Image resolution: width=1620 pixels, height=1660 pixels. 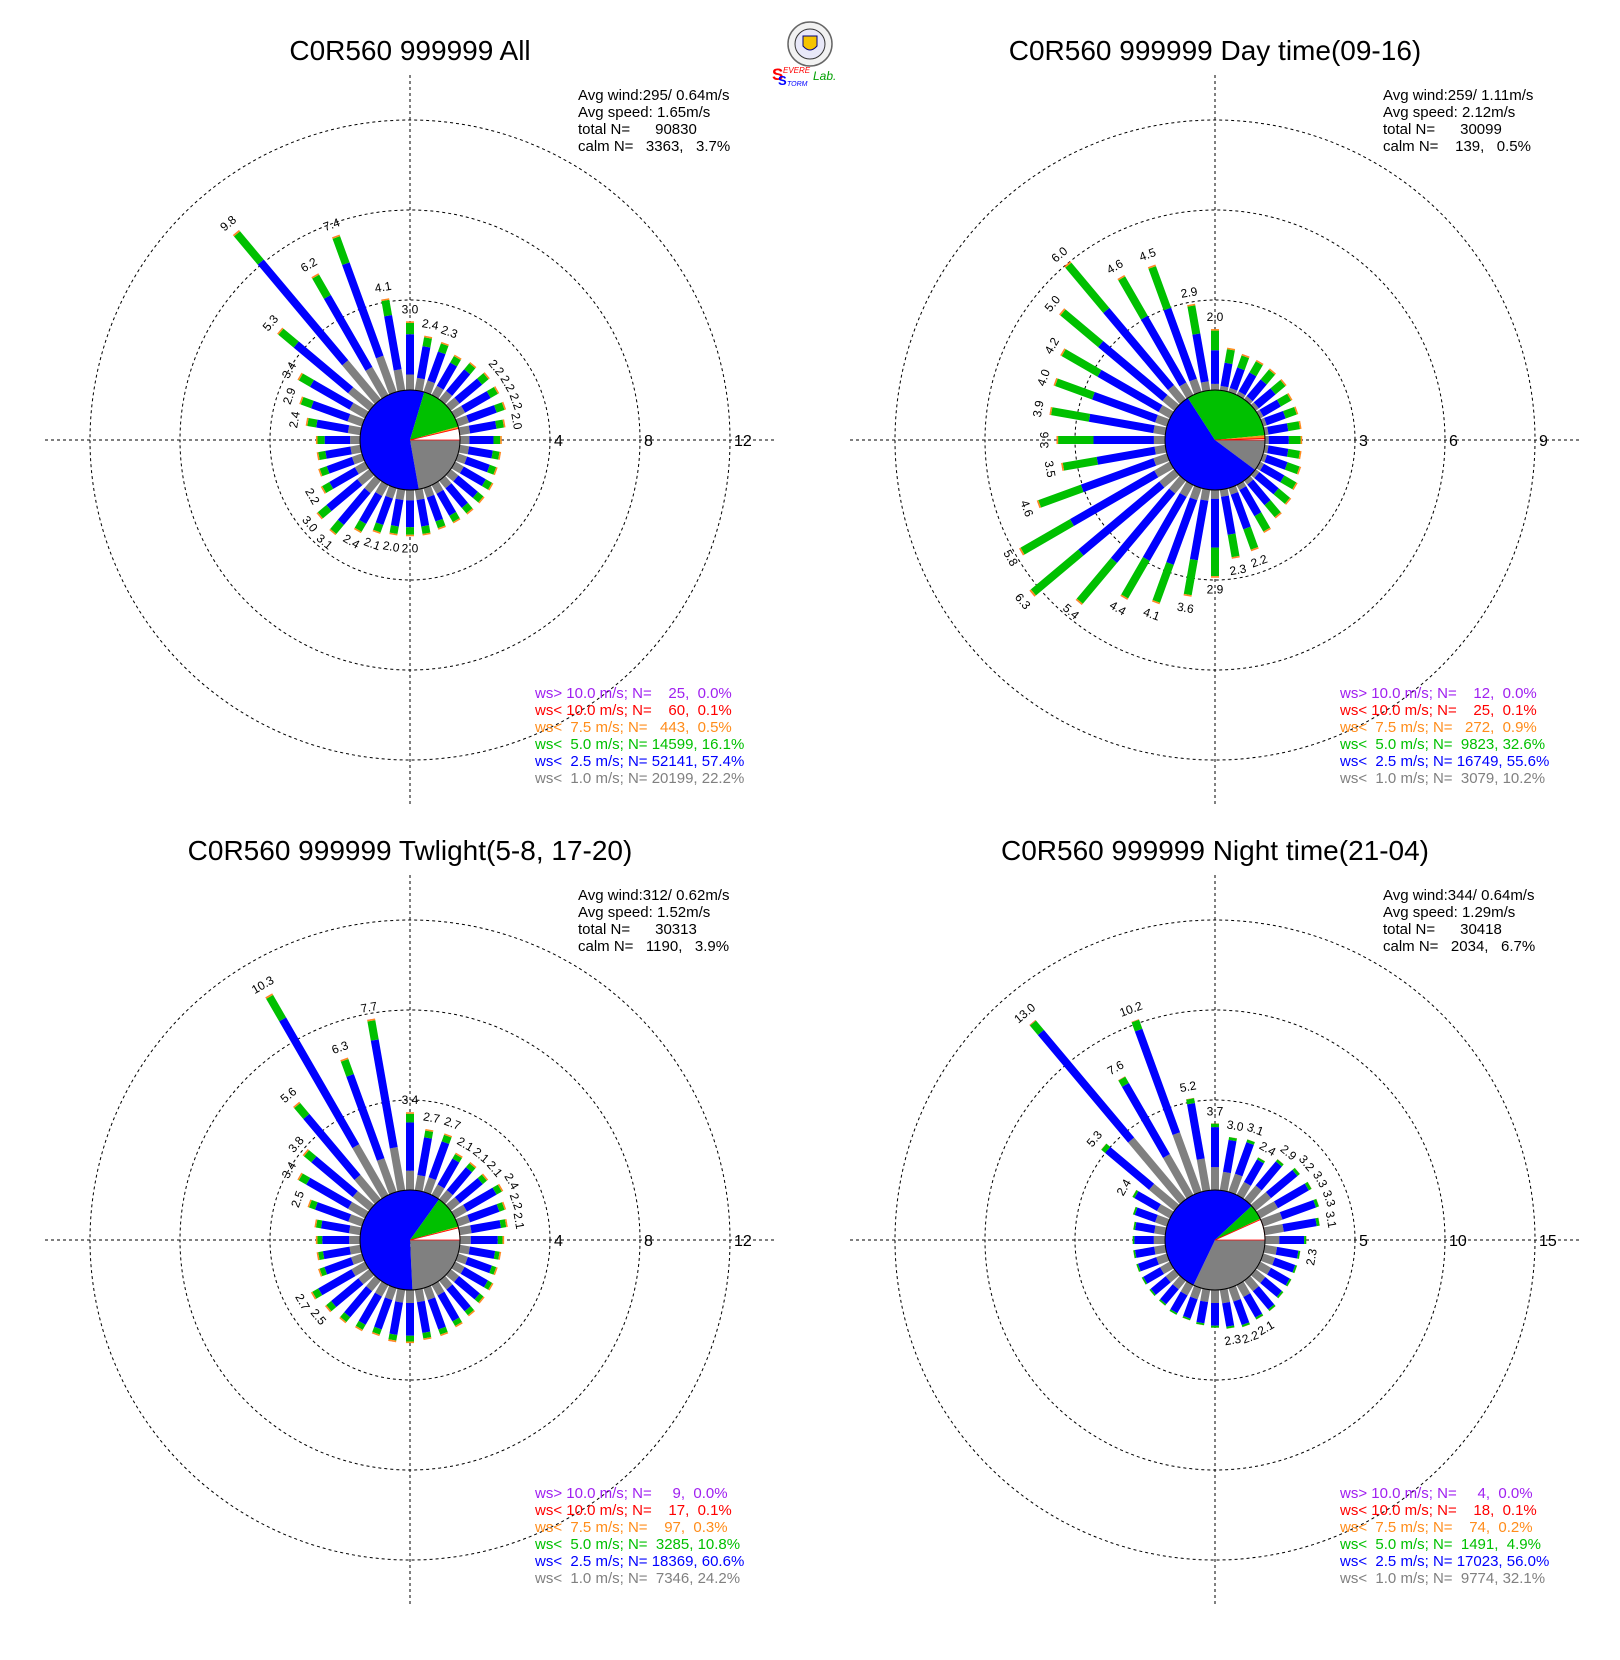 I want to click on ring-label: 6, so click(x=1453, y=441).